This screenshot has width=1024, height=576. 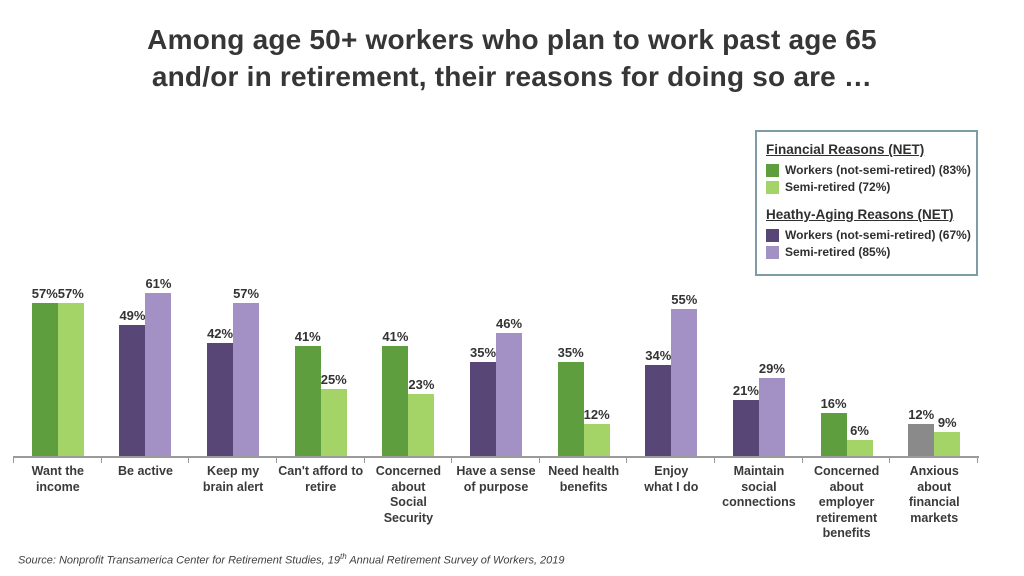 What do you see at coordinates (859, 430) in the screenshot?
I see `bar-value-label: 6%` at bounding box center [859, 430].